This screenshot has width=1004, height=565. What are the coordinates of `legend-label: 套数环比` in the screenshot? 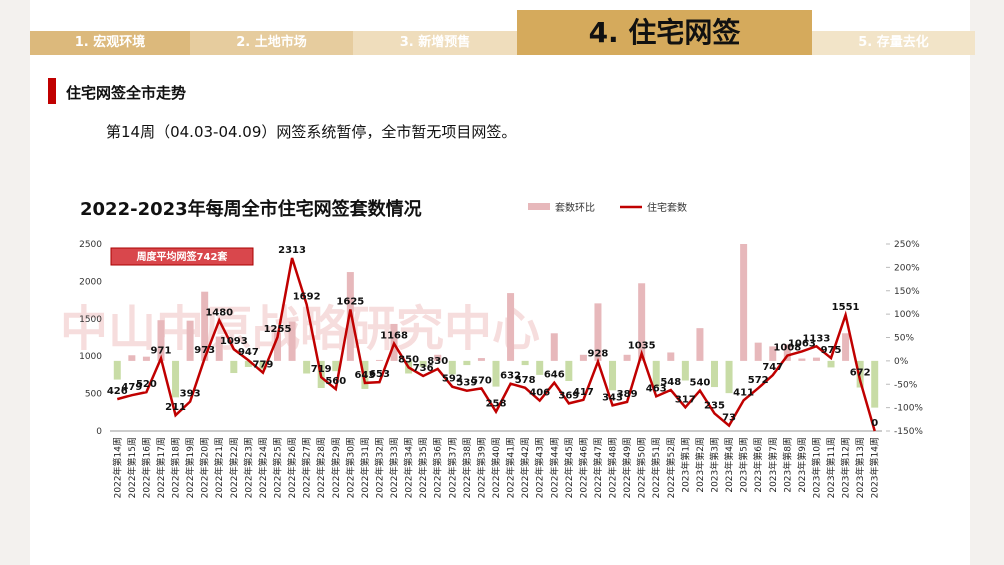 It's located at (575, 207).